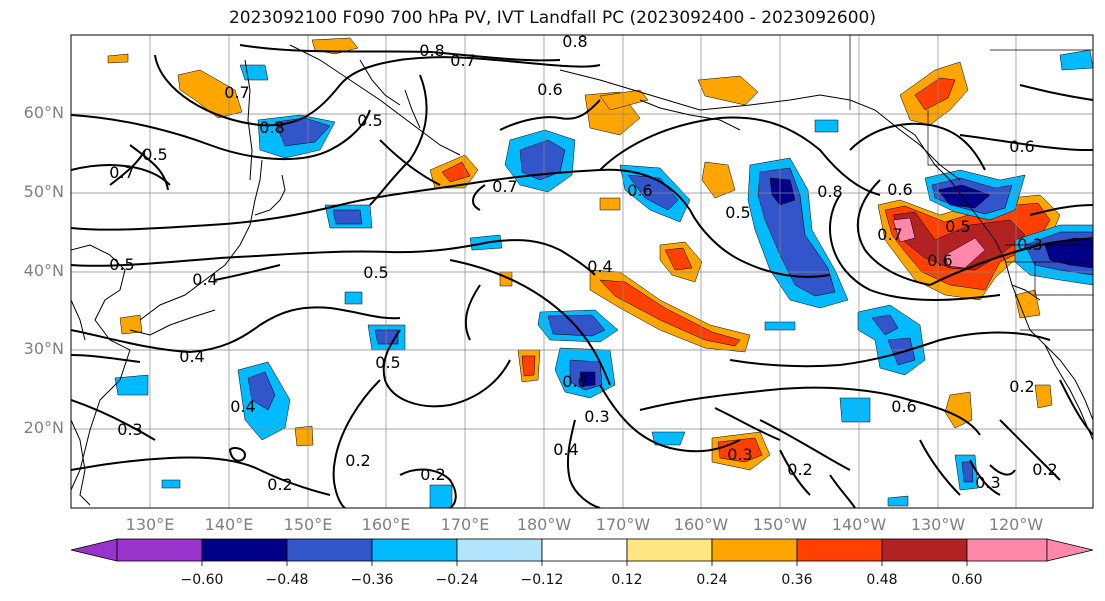 This screenshot has height=601, width=1105. I want to click on lon-label: 150°E, so click(308, 524).